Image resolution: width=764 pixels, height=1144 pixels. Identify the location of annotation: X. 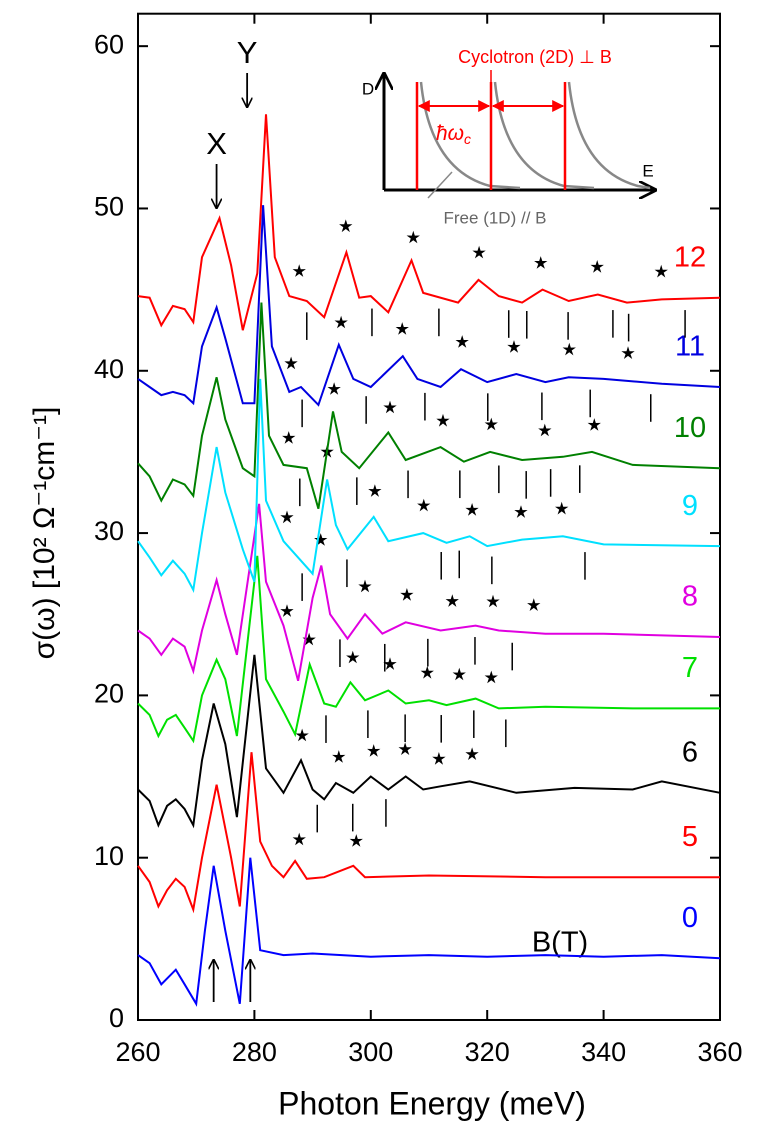
(216, 143).